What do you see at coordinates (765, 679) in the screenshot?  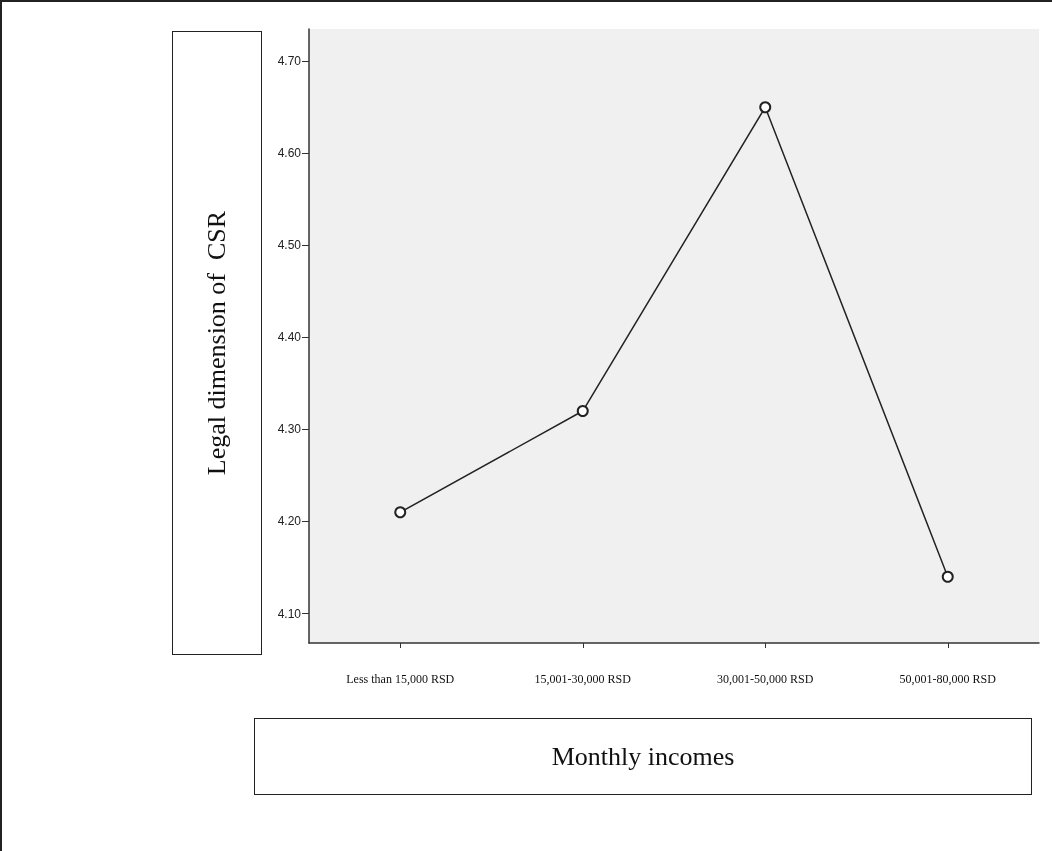 I see `x-tick-label: 30,001-50,000 RSD` at bounding box center [765, 679].